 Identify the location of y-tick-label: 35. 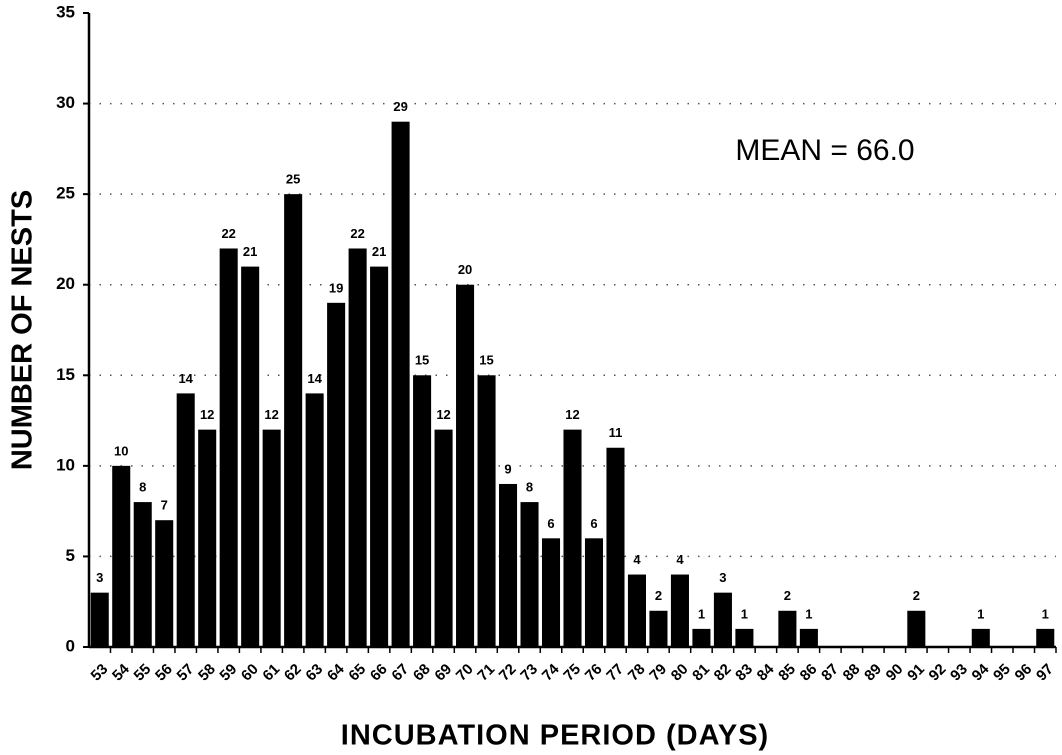
(65, 11).